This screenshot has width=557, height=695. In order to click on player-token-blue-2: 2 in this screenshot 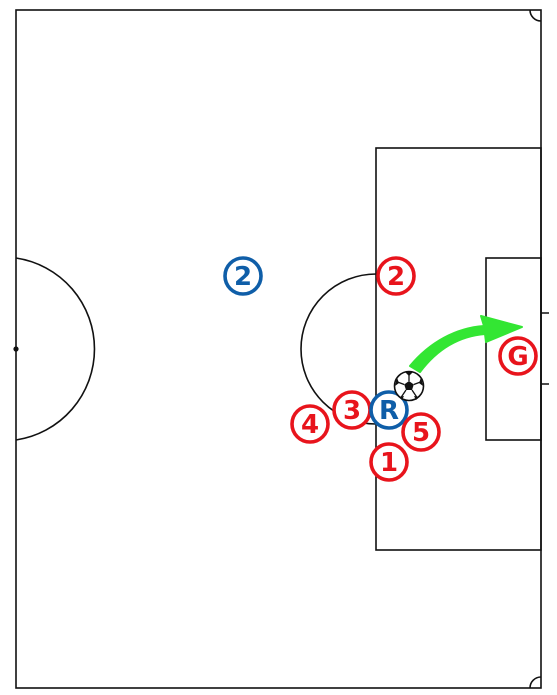, I will do `click(243, 276)`.